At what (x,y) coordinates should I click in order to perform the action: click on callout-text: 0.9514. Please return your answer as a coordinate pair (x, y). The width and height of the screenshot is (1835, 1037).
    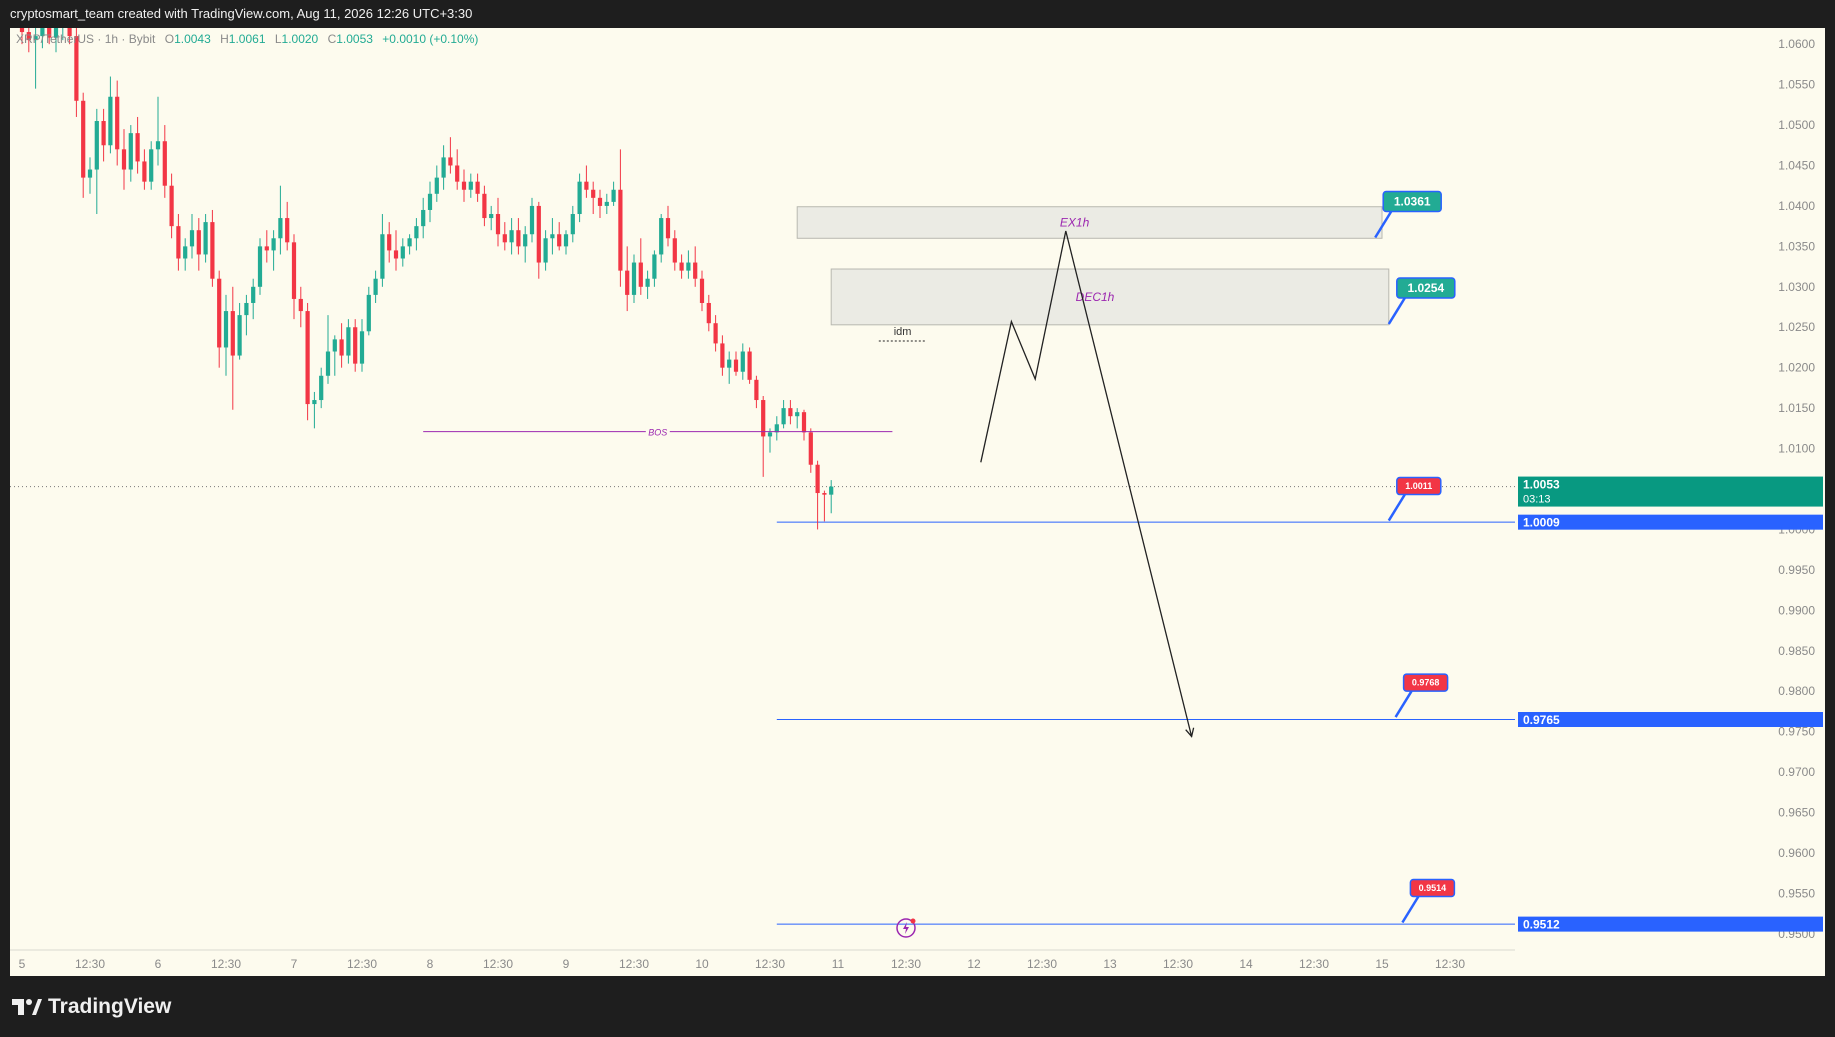
    Looking at the image, I should click on (1433, 888).